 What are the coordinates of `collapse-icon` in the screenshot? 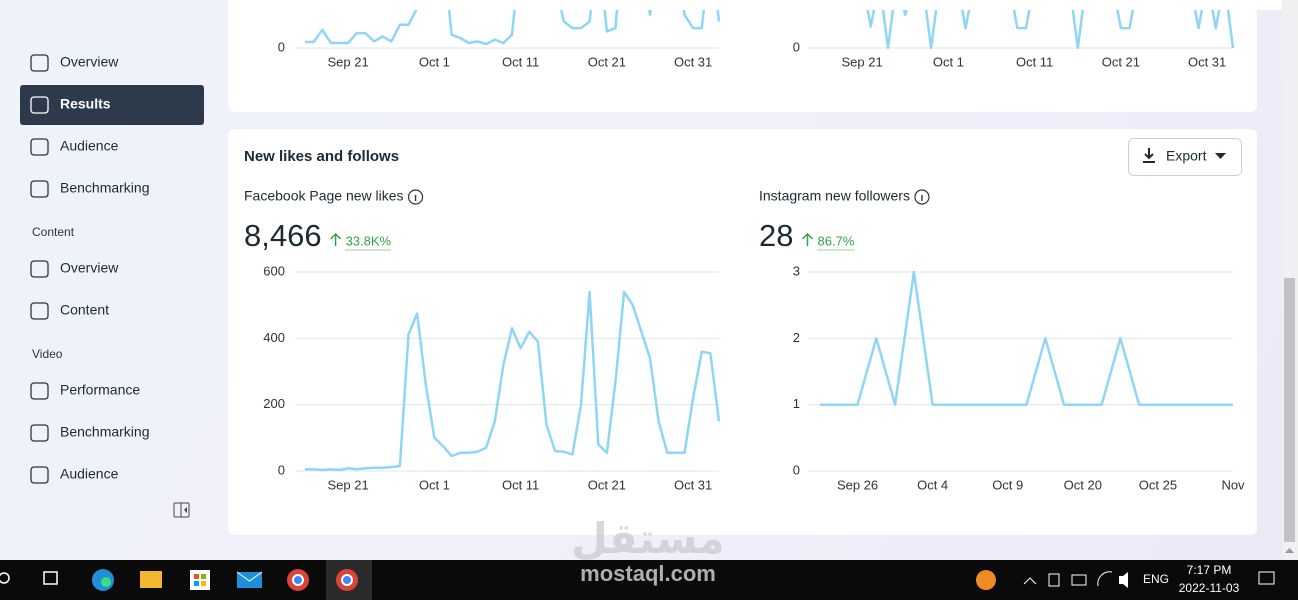 It's located at (181, 510).